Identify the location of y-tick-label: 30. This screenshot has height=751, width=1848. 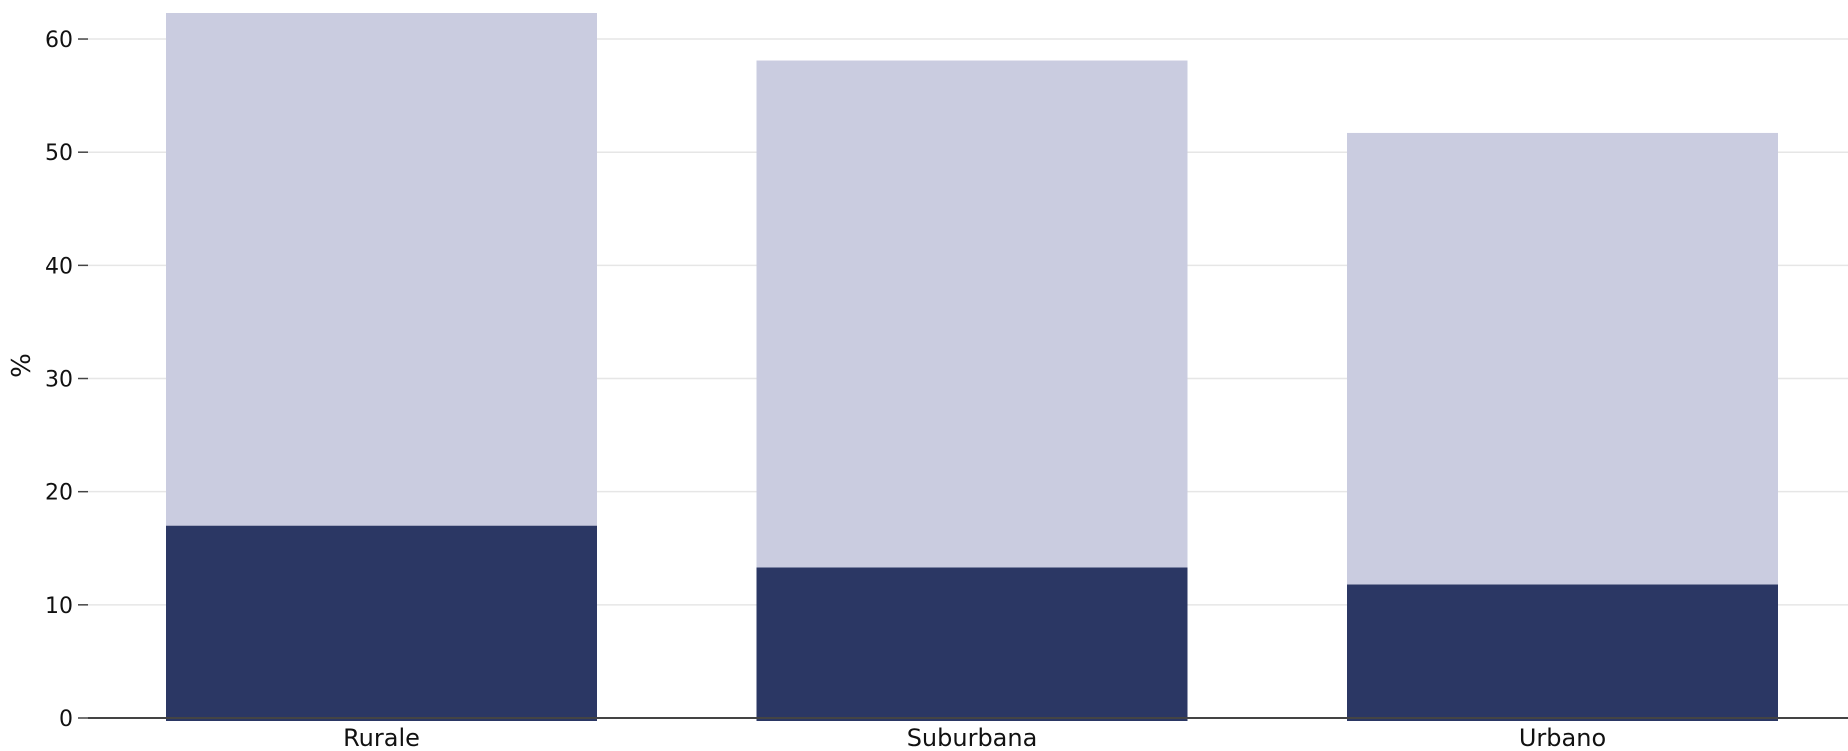
(59, 380).